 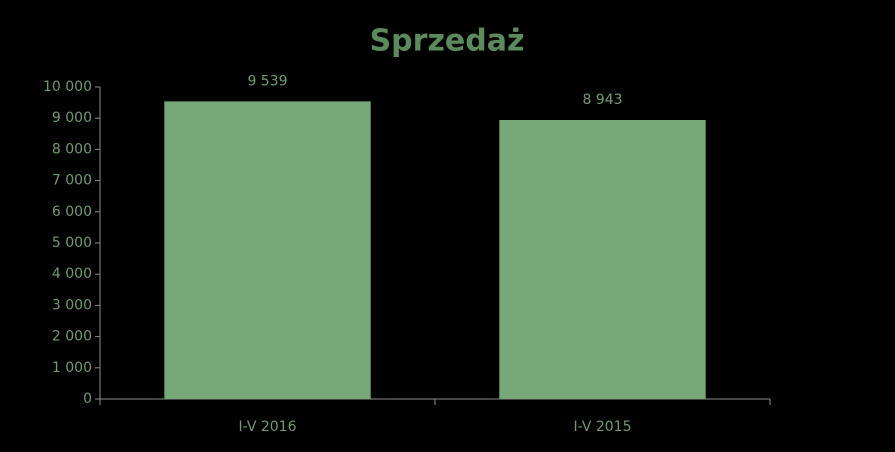 I want to click on y-tick-label: 8 000, so click(x=72, y=149).